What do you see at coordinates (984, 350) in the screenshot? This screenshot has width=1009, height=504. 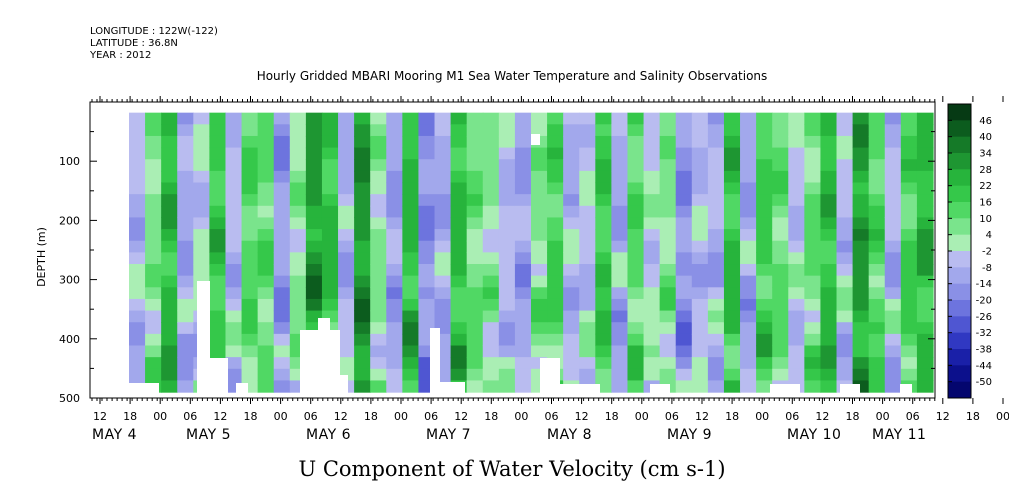 I see `colorbar-label: -38` at bounding box center [984, 350].